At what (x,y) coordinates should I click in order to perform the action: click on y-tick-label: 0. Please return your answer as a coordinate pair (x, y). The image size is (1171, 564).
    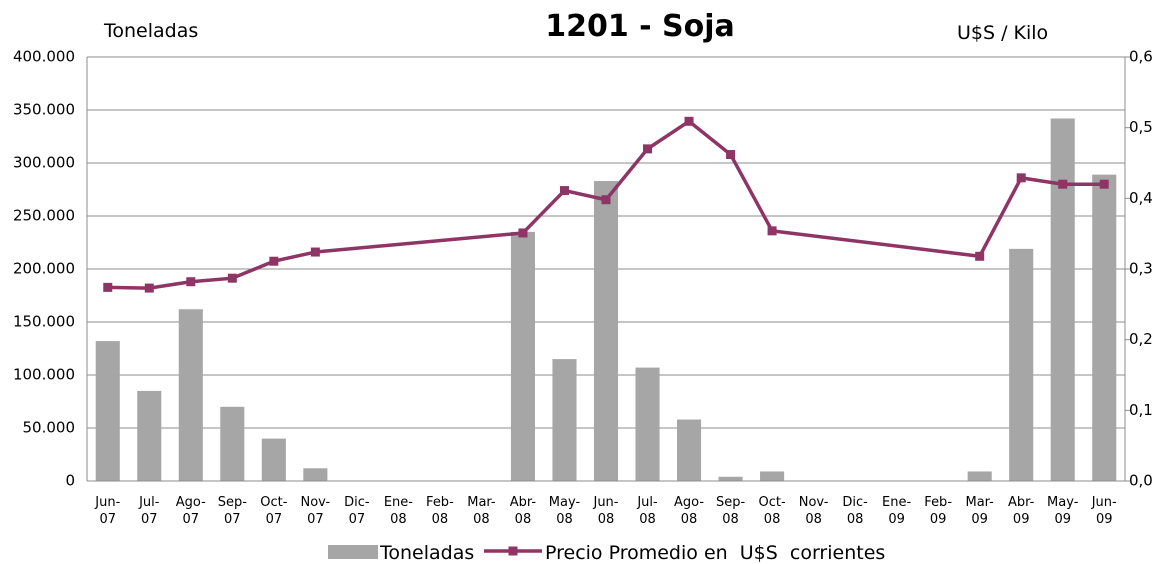
    Looking at the image, I should click on (70, 481).